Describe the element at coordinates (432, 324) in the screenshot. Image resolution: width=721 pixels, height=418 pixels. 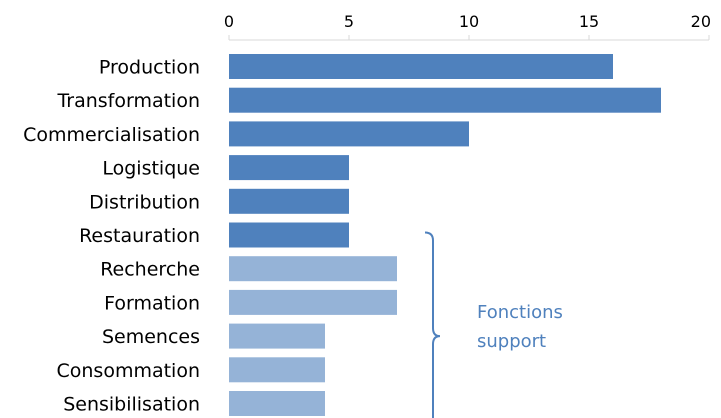
I see `curly-brace` at that location.